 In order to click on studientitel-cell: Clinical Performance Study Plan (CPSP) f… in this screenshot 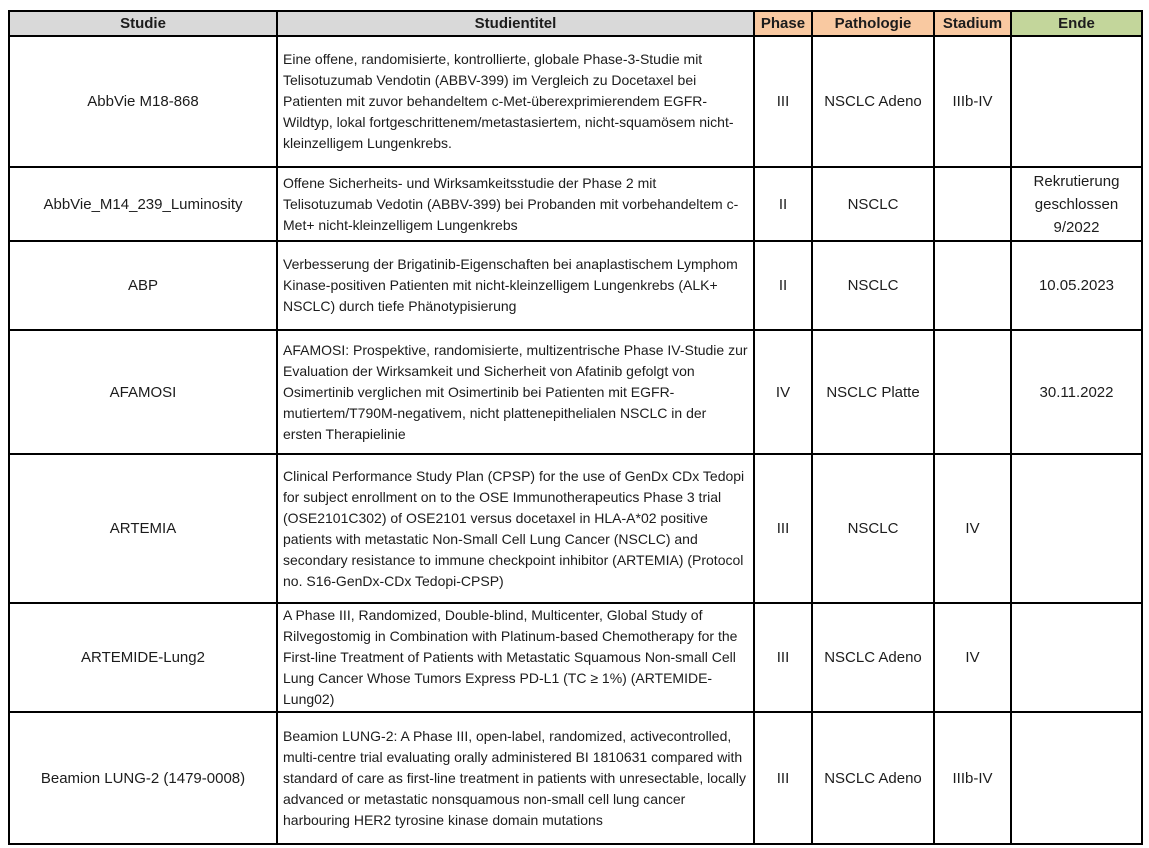, I will do `click(515, 528)`.